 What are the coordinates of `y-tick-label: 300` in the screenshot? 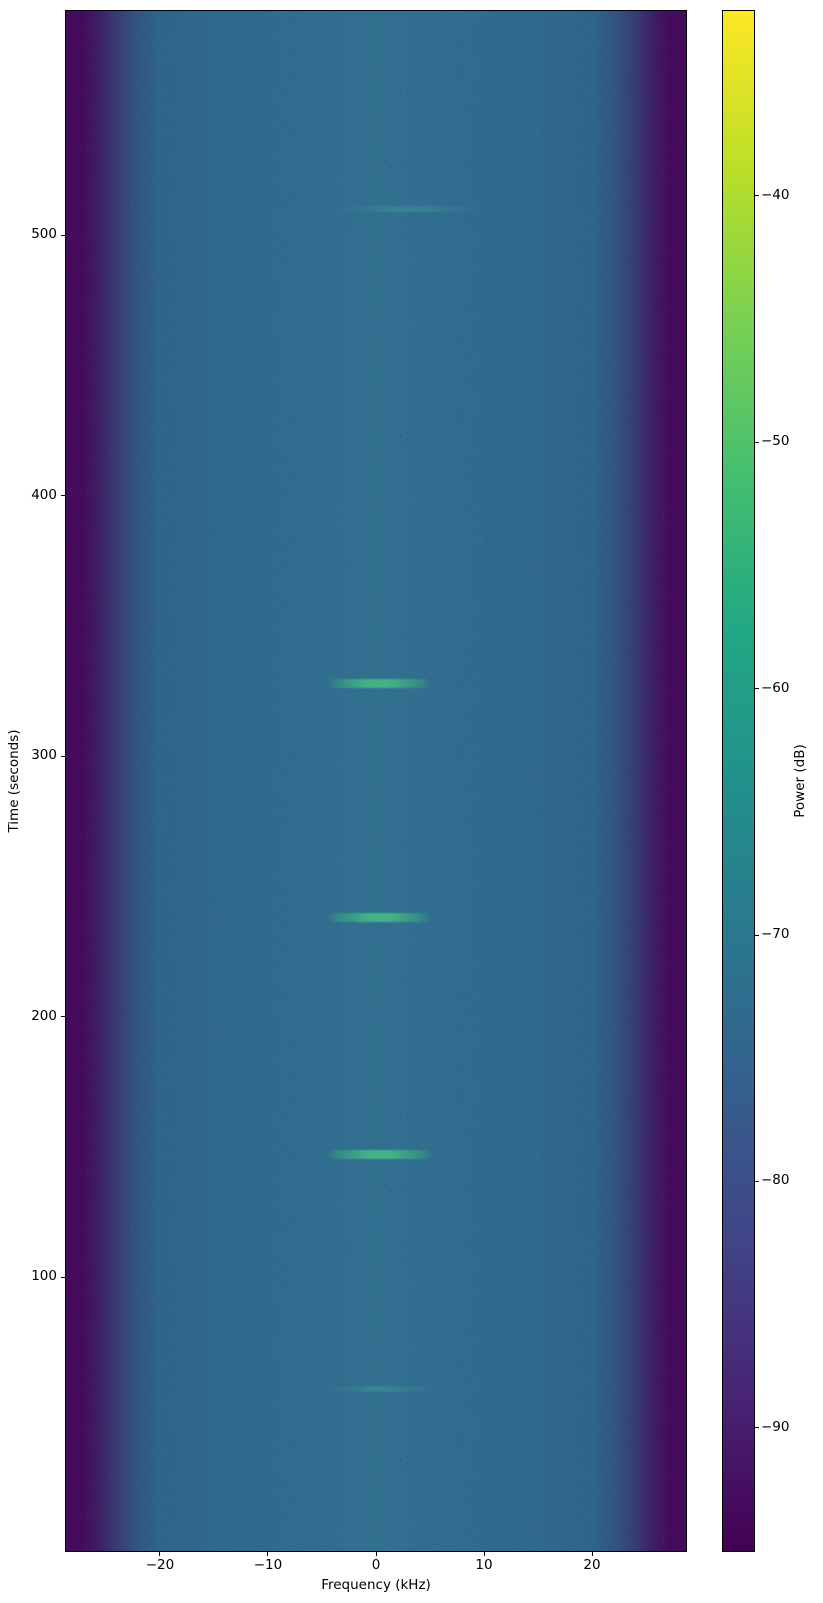 It's located at (44, 755).